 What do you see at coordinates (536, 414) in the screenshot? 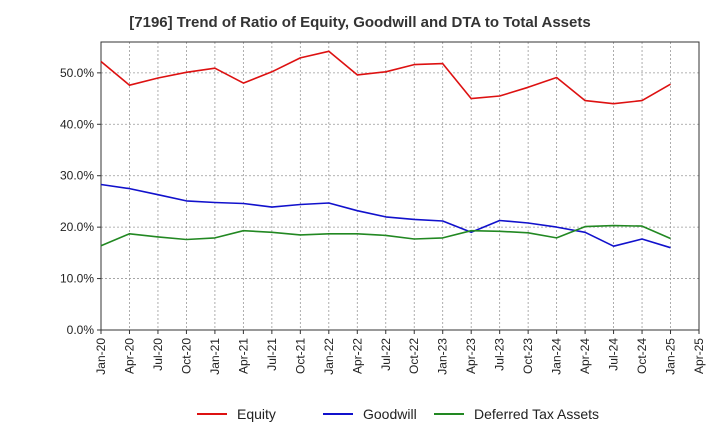
I see `legend-label-deferred-tax-assets: Deferred Tax Assets` at bounding box center [536, 414].